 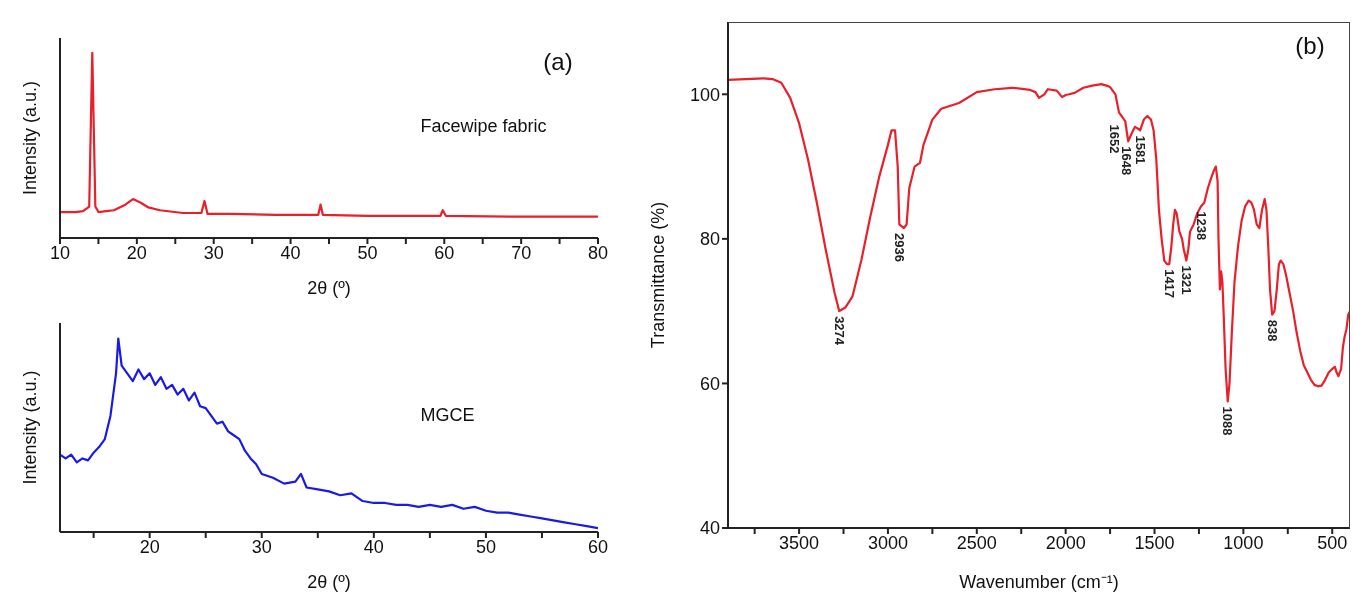 What do you see at coordinates (1332, 542) in the screenshot?
I see `x-tick-label: 500` at bounding box center [1332, 542].